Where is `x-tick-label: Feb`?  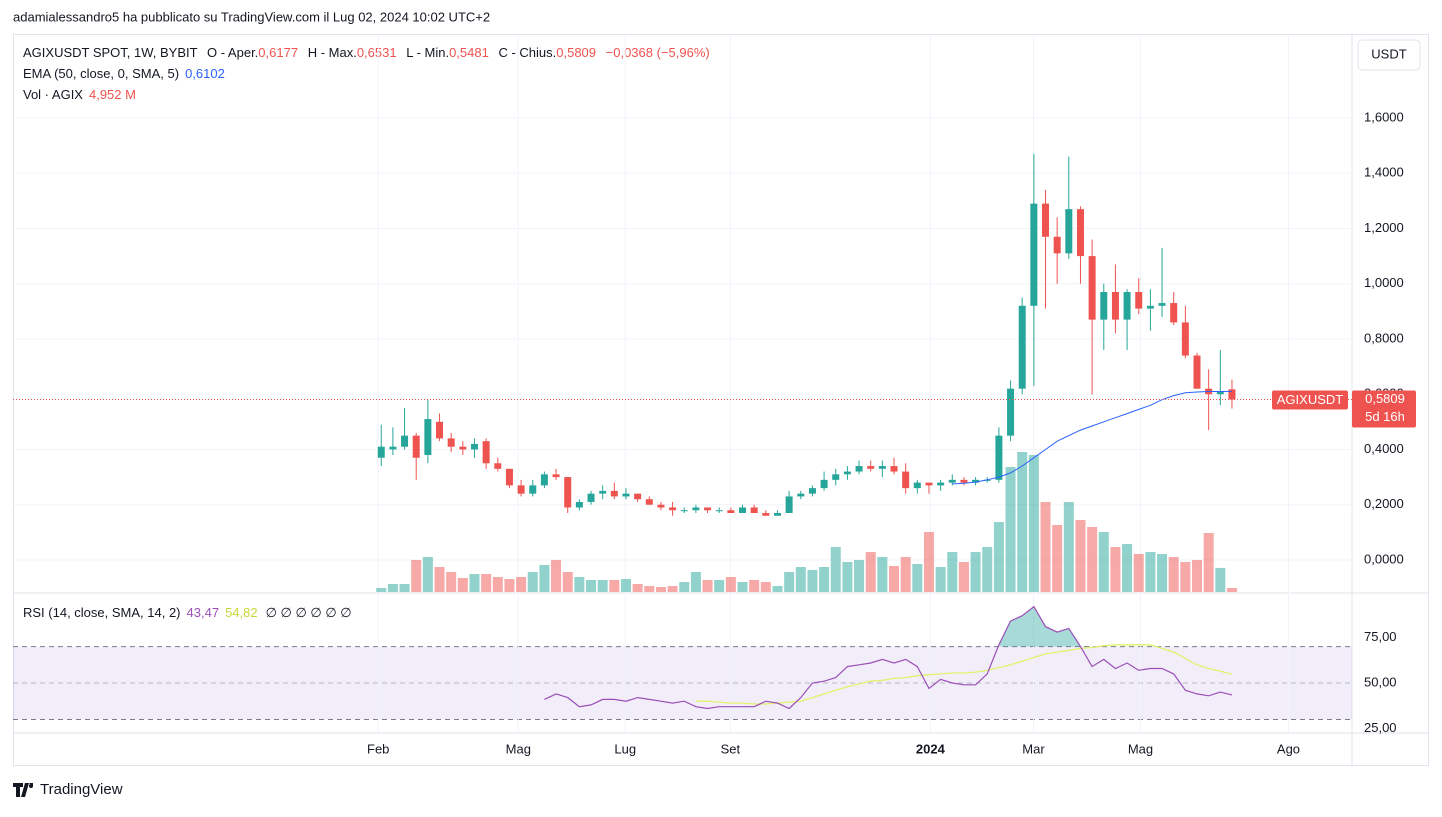 x-tick-label: Feb is located at coordinates (378, 748).